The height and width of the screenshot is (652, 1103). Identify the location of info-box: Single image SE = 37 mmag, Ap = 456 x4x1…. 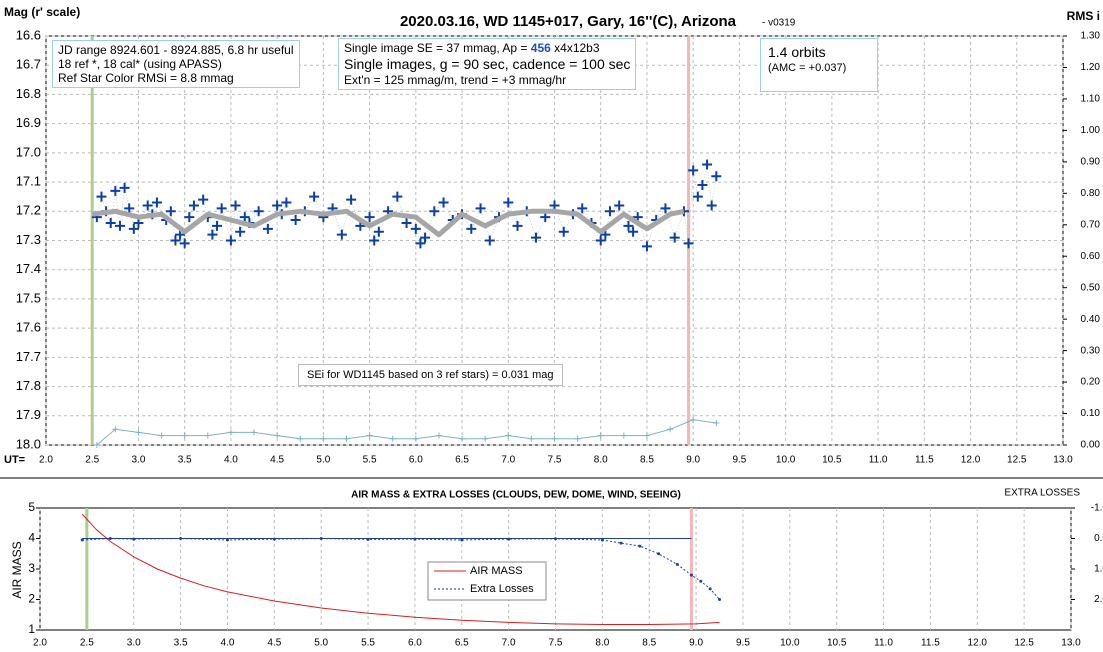
(487, 64).